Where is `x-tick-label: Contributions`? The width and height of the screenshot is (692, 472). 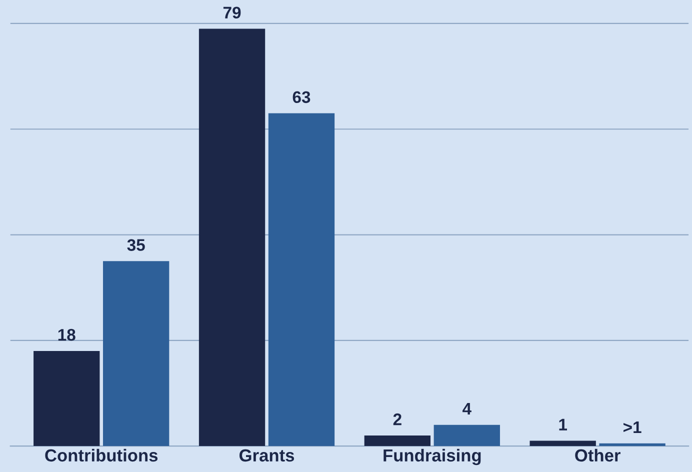 x-tick-label: Contributions is located at coordinates (101, 455).